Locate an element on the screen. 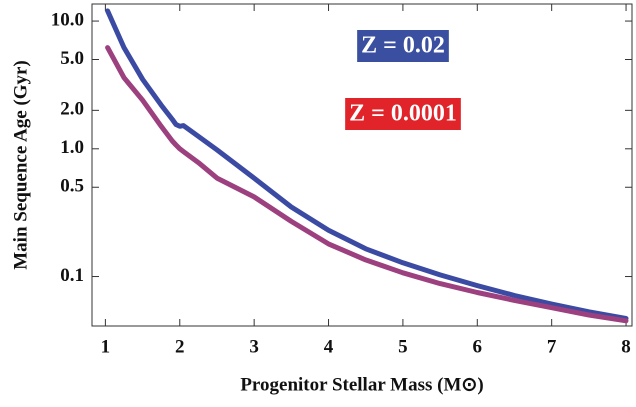 Image resolution: width=636 pixels, height=407 pixels. x-tick-label: 7 is located at coordinates (552, 346).